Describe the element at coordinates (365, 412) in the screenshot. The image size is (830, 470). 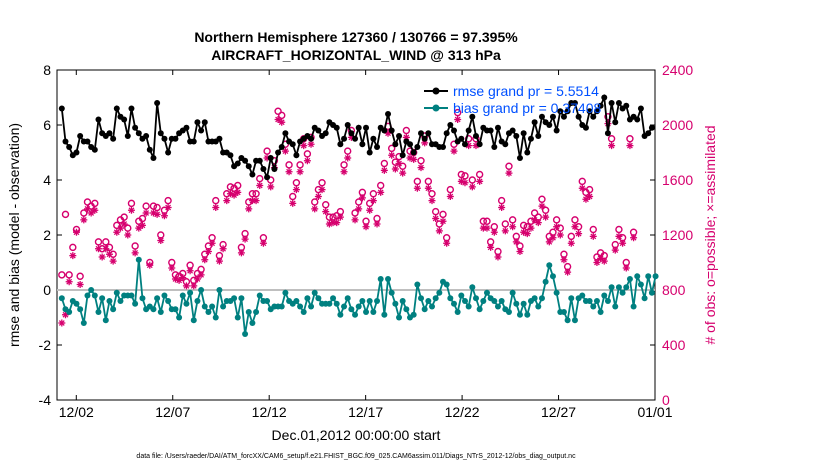
I see `x-tick-label: 12/17` at that location.